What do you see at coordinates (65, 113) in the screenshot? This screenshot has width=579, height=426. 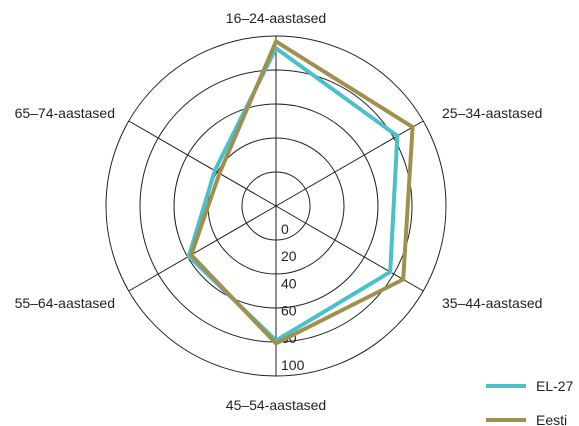 I see `category-label: 65–74-aastased` at bounding box center [65, 113].